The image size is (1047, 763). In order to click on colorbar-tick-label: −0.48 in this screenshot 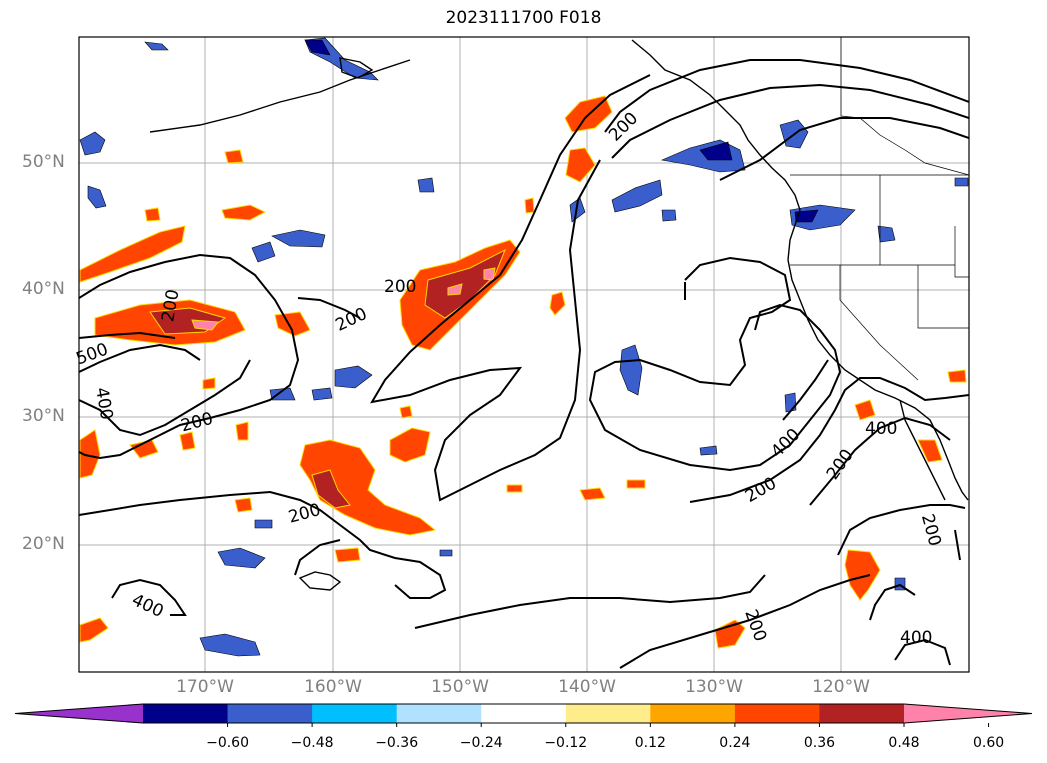, I will do `click(312, 743)`.